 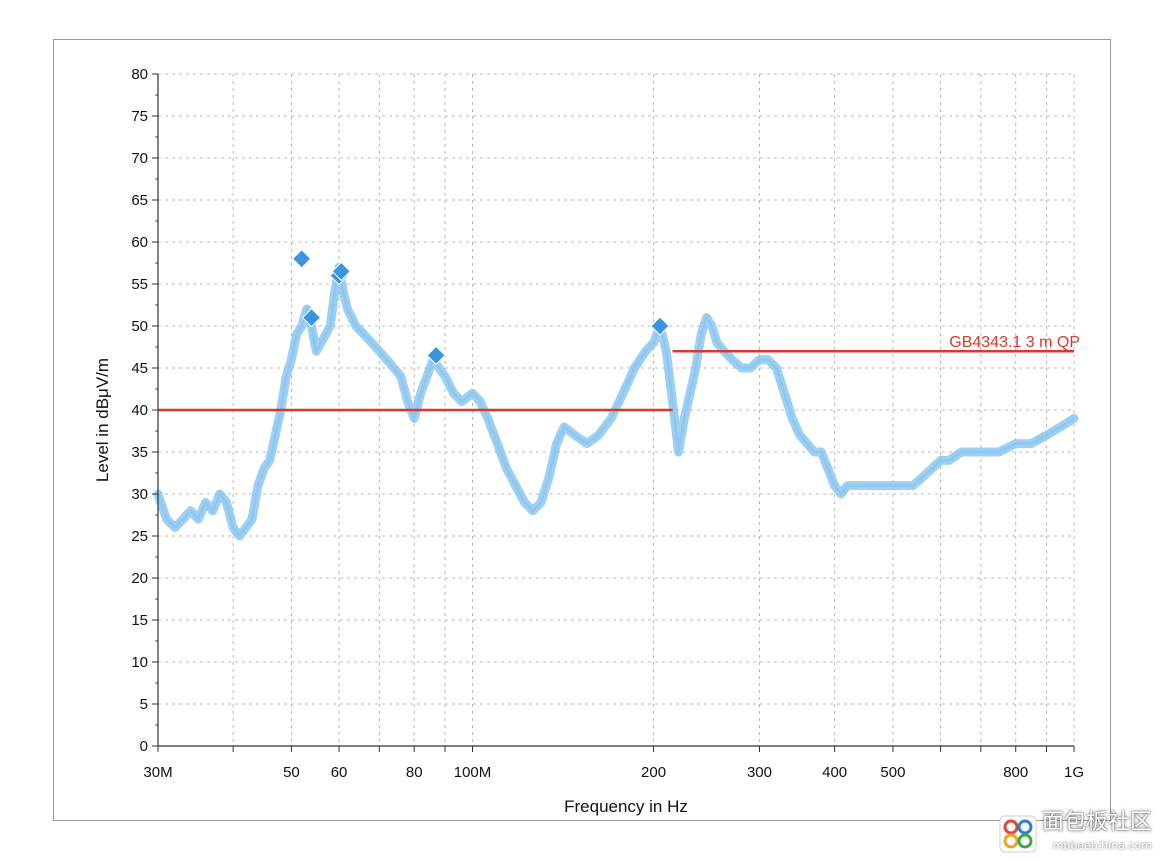 I want to click on y-tick-label: 25, so click(x=139, y=536).